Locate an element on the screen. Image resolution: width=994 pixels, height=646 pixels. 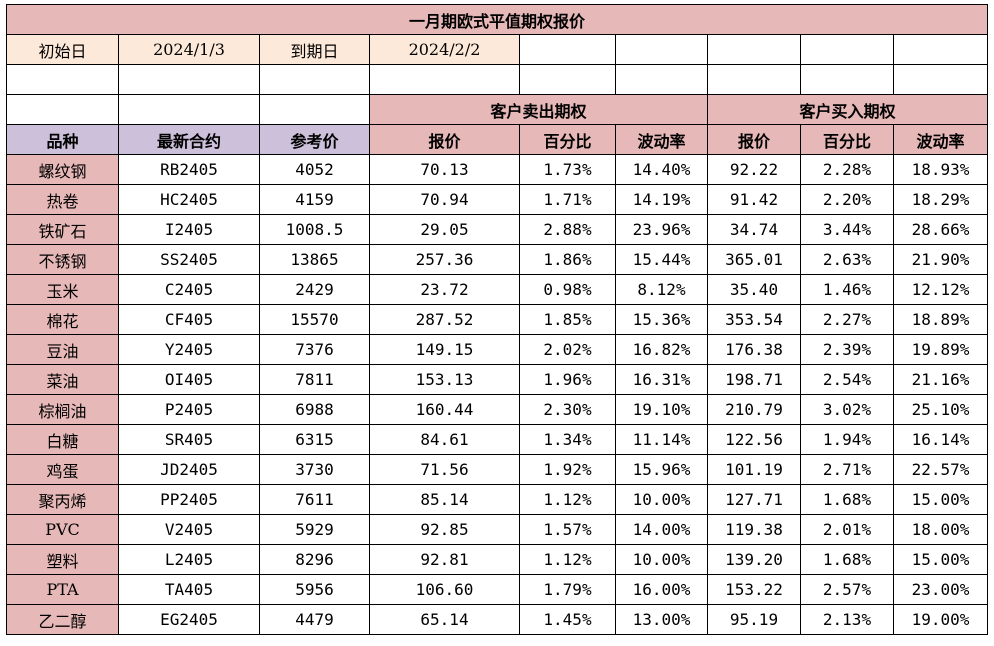
cell-sell-quote: 160.44 is located at coordinates (444, 409).